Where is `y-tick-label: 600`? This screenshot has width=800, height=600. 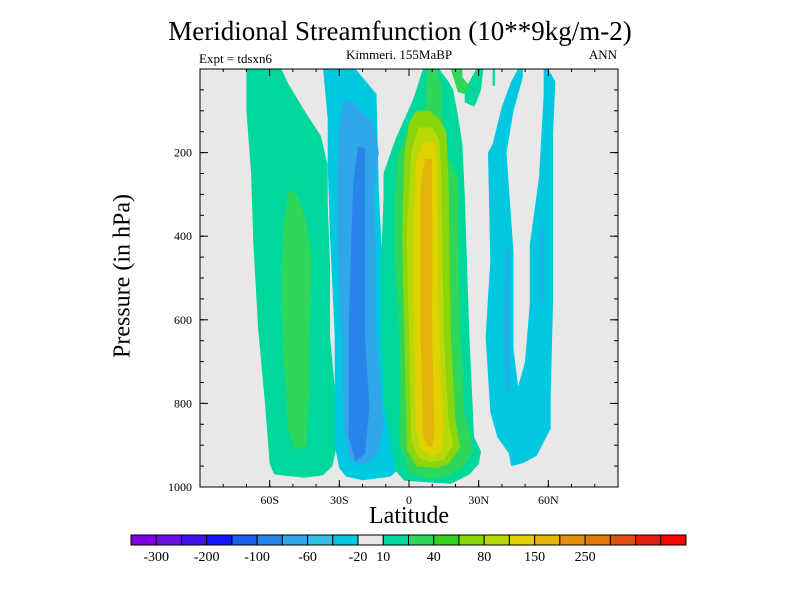 y-tick-label: 600 is located at coordinates (183, 320).